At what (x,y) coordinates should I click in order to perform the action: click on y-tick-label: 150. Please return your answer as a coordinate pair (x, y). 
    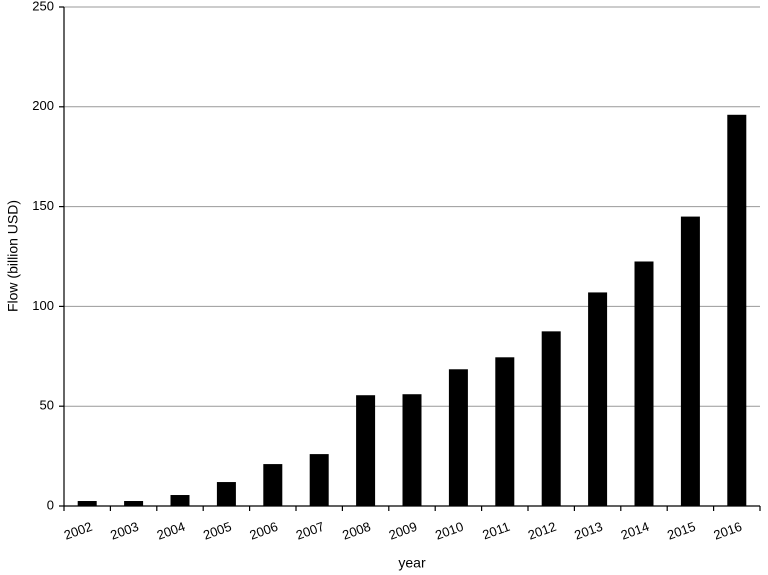
    Looking at the image, I should click on (43, 205).